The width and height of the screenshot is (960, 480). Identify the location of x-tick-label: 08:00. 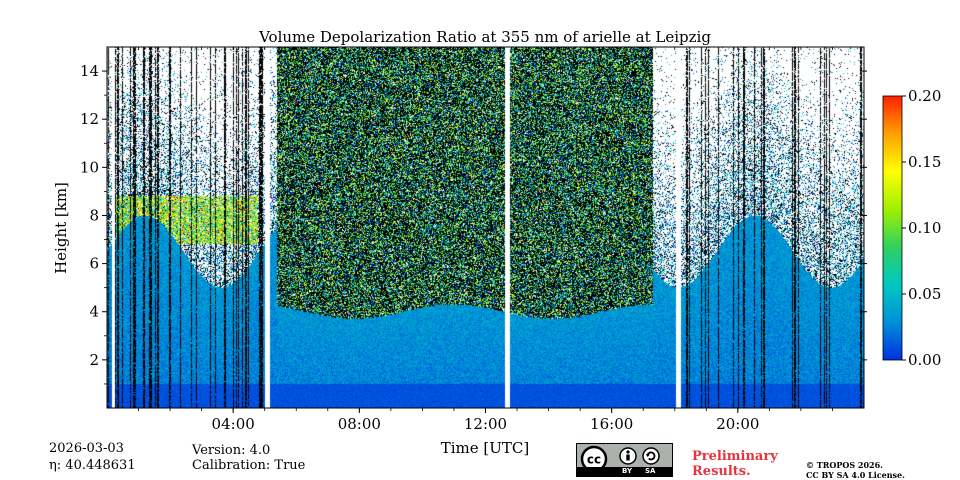
(359, 424).